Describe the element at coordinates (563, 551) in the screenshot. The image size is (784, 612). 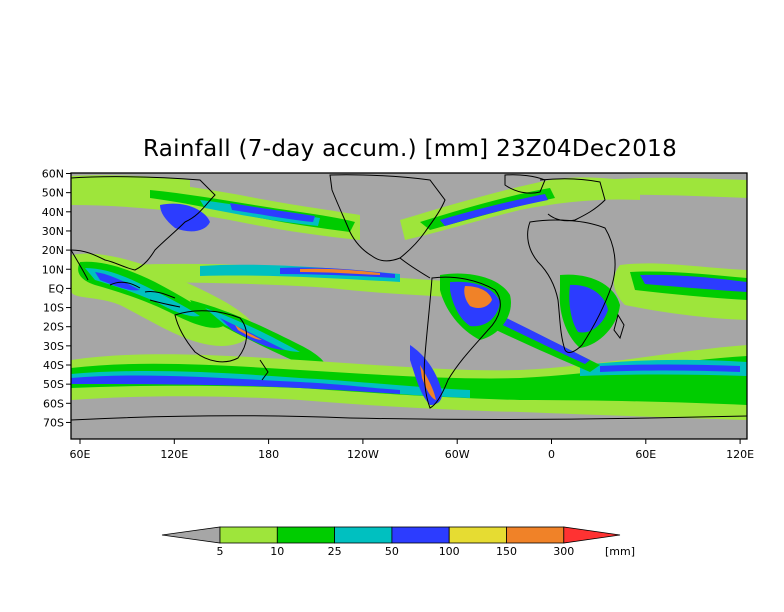
I see `colorbar-threshold-label: 300` at that location.